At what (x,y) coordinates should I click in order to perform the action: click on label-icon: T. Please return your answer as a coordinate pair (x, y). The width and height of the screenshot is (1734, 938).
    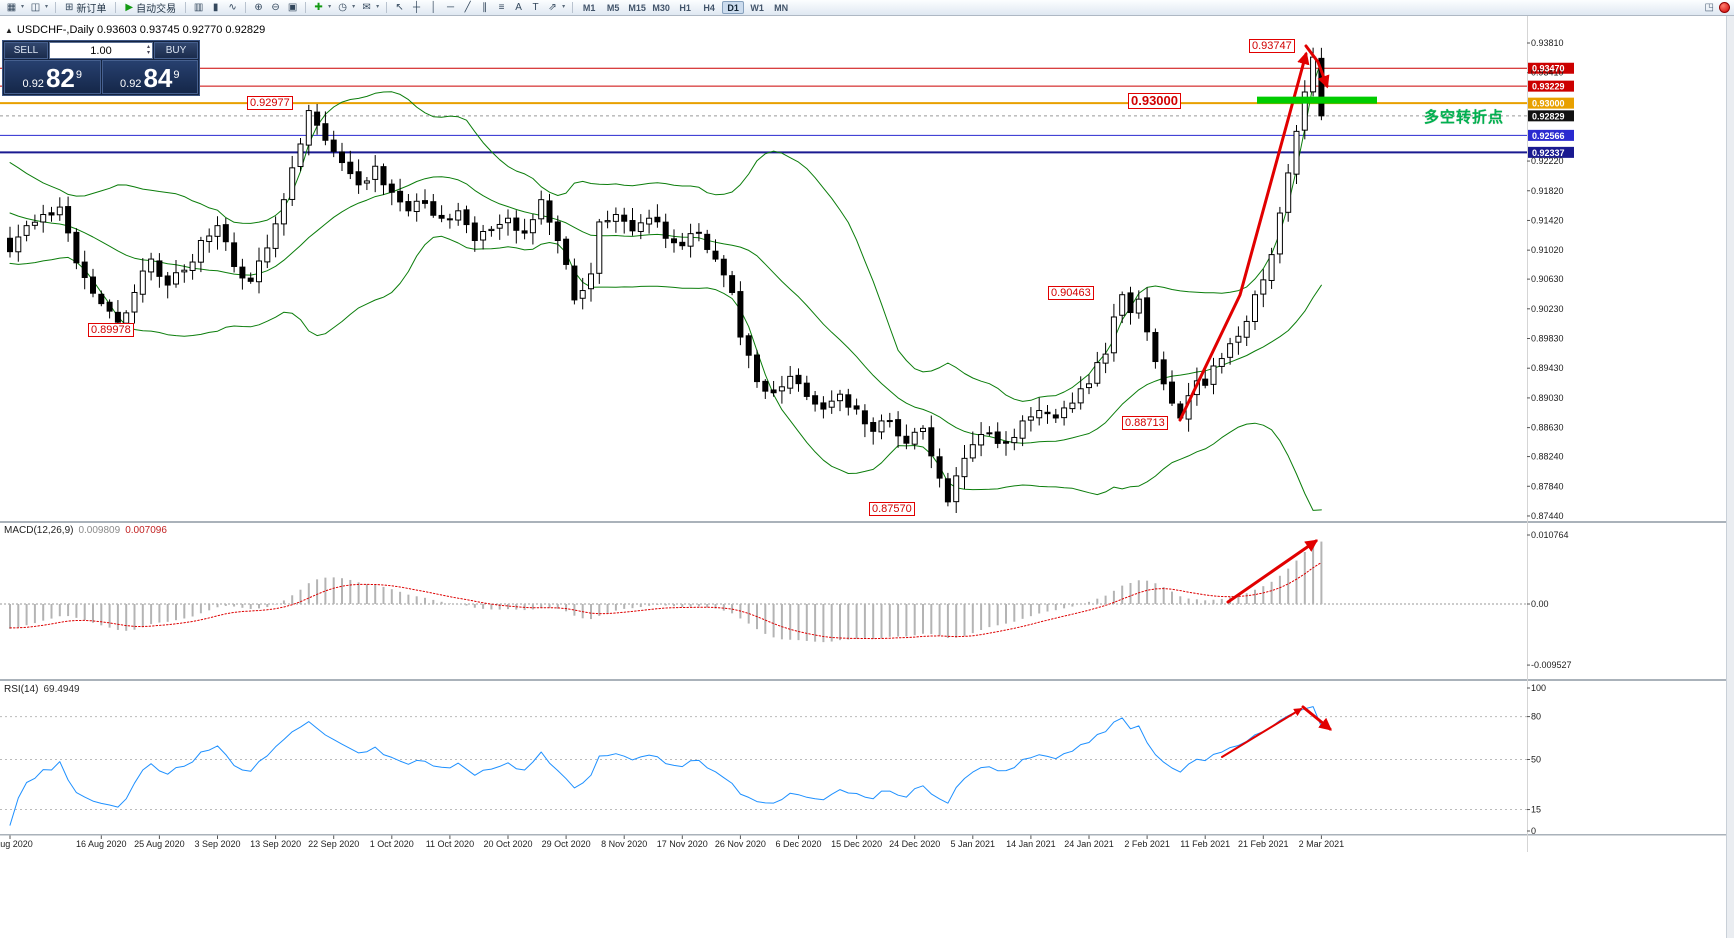
    Looking at the image, I should click on (535, 7).